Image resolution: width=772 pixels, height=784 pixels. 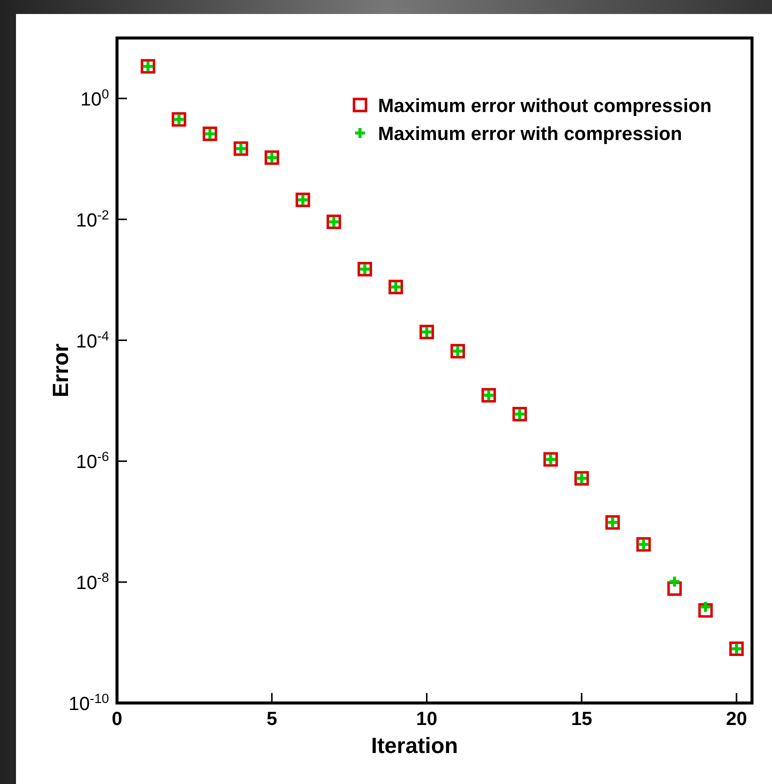 I want to click on x-tick-label: 15, so click(x=582, y=719).